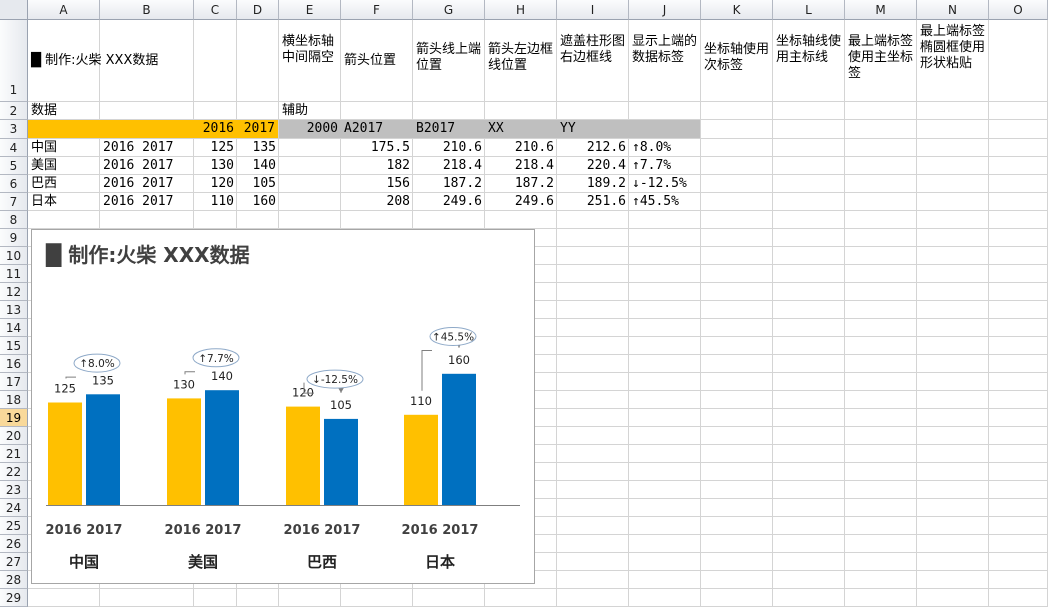 The image size is (1048, 611). Describe the element at coordinates (14, 490) in the screenshot. I see `row-header-23: 23` at that location.